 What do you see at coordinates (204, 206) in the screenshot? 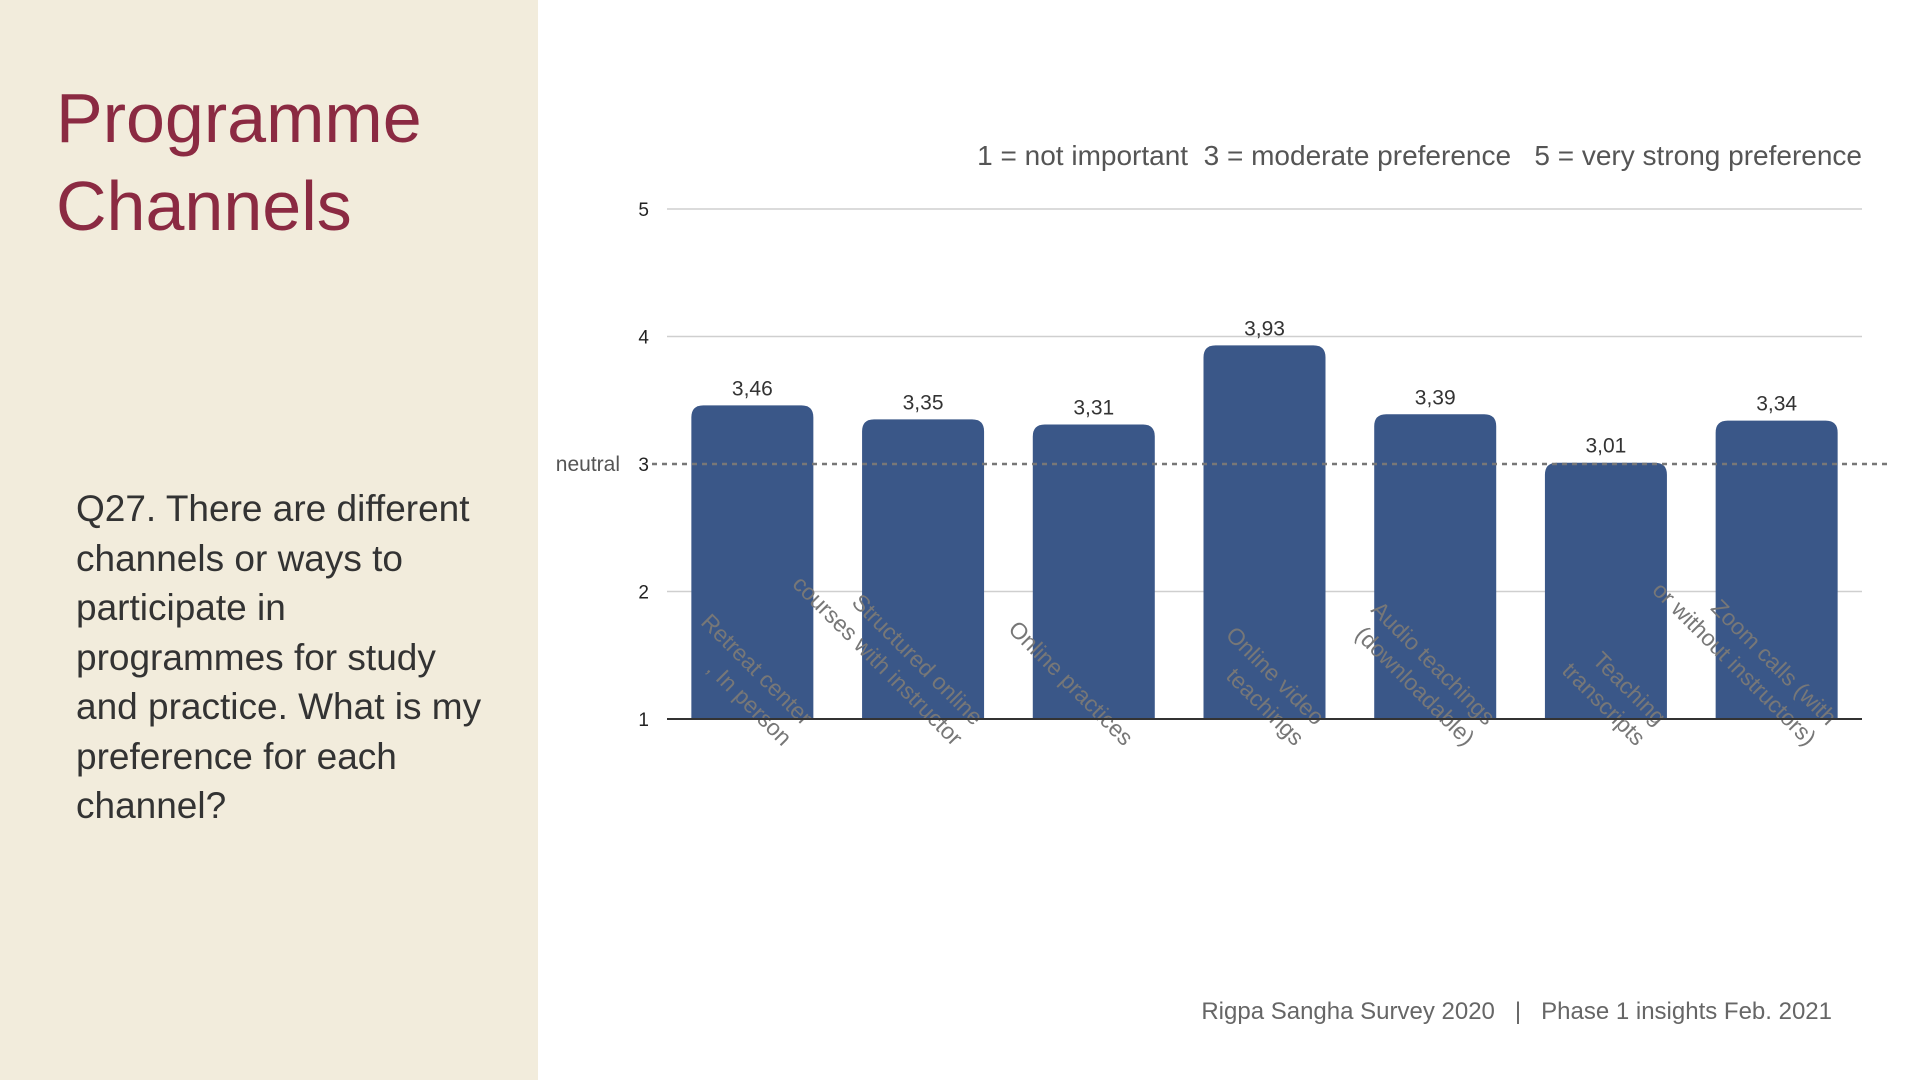
I see `title-line-2: Channels` at bounding box center [204, 206].